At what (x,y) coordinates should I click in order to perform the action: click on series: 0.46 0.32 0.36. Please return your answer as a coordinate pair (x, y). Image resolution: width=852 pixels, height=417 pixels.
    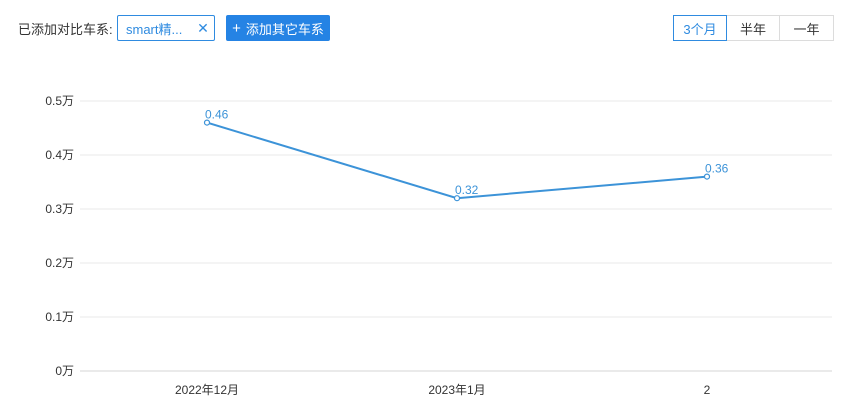
    Looking at the image, I should click on (466, 155).